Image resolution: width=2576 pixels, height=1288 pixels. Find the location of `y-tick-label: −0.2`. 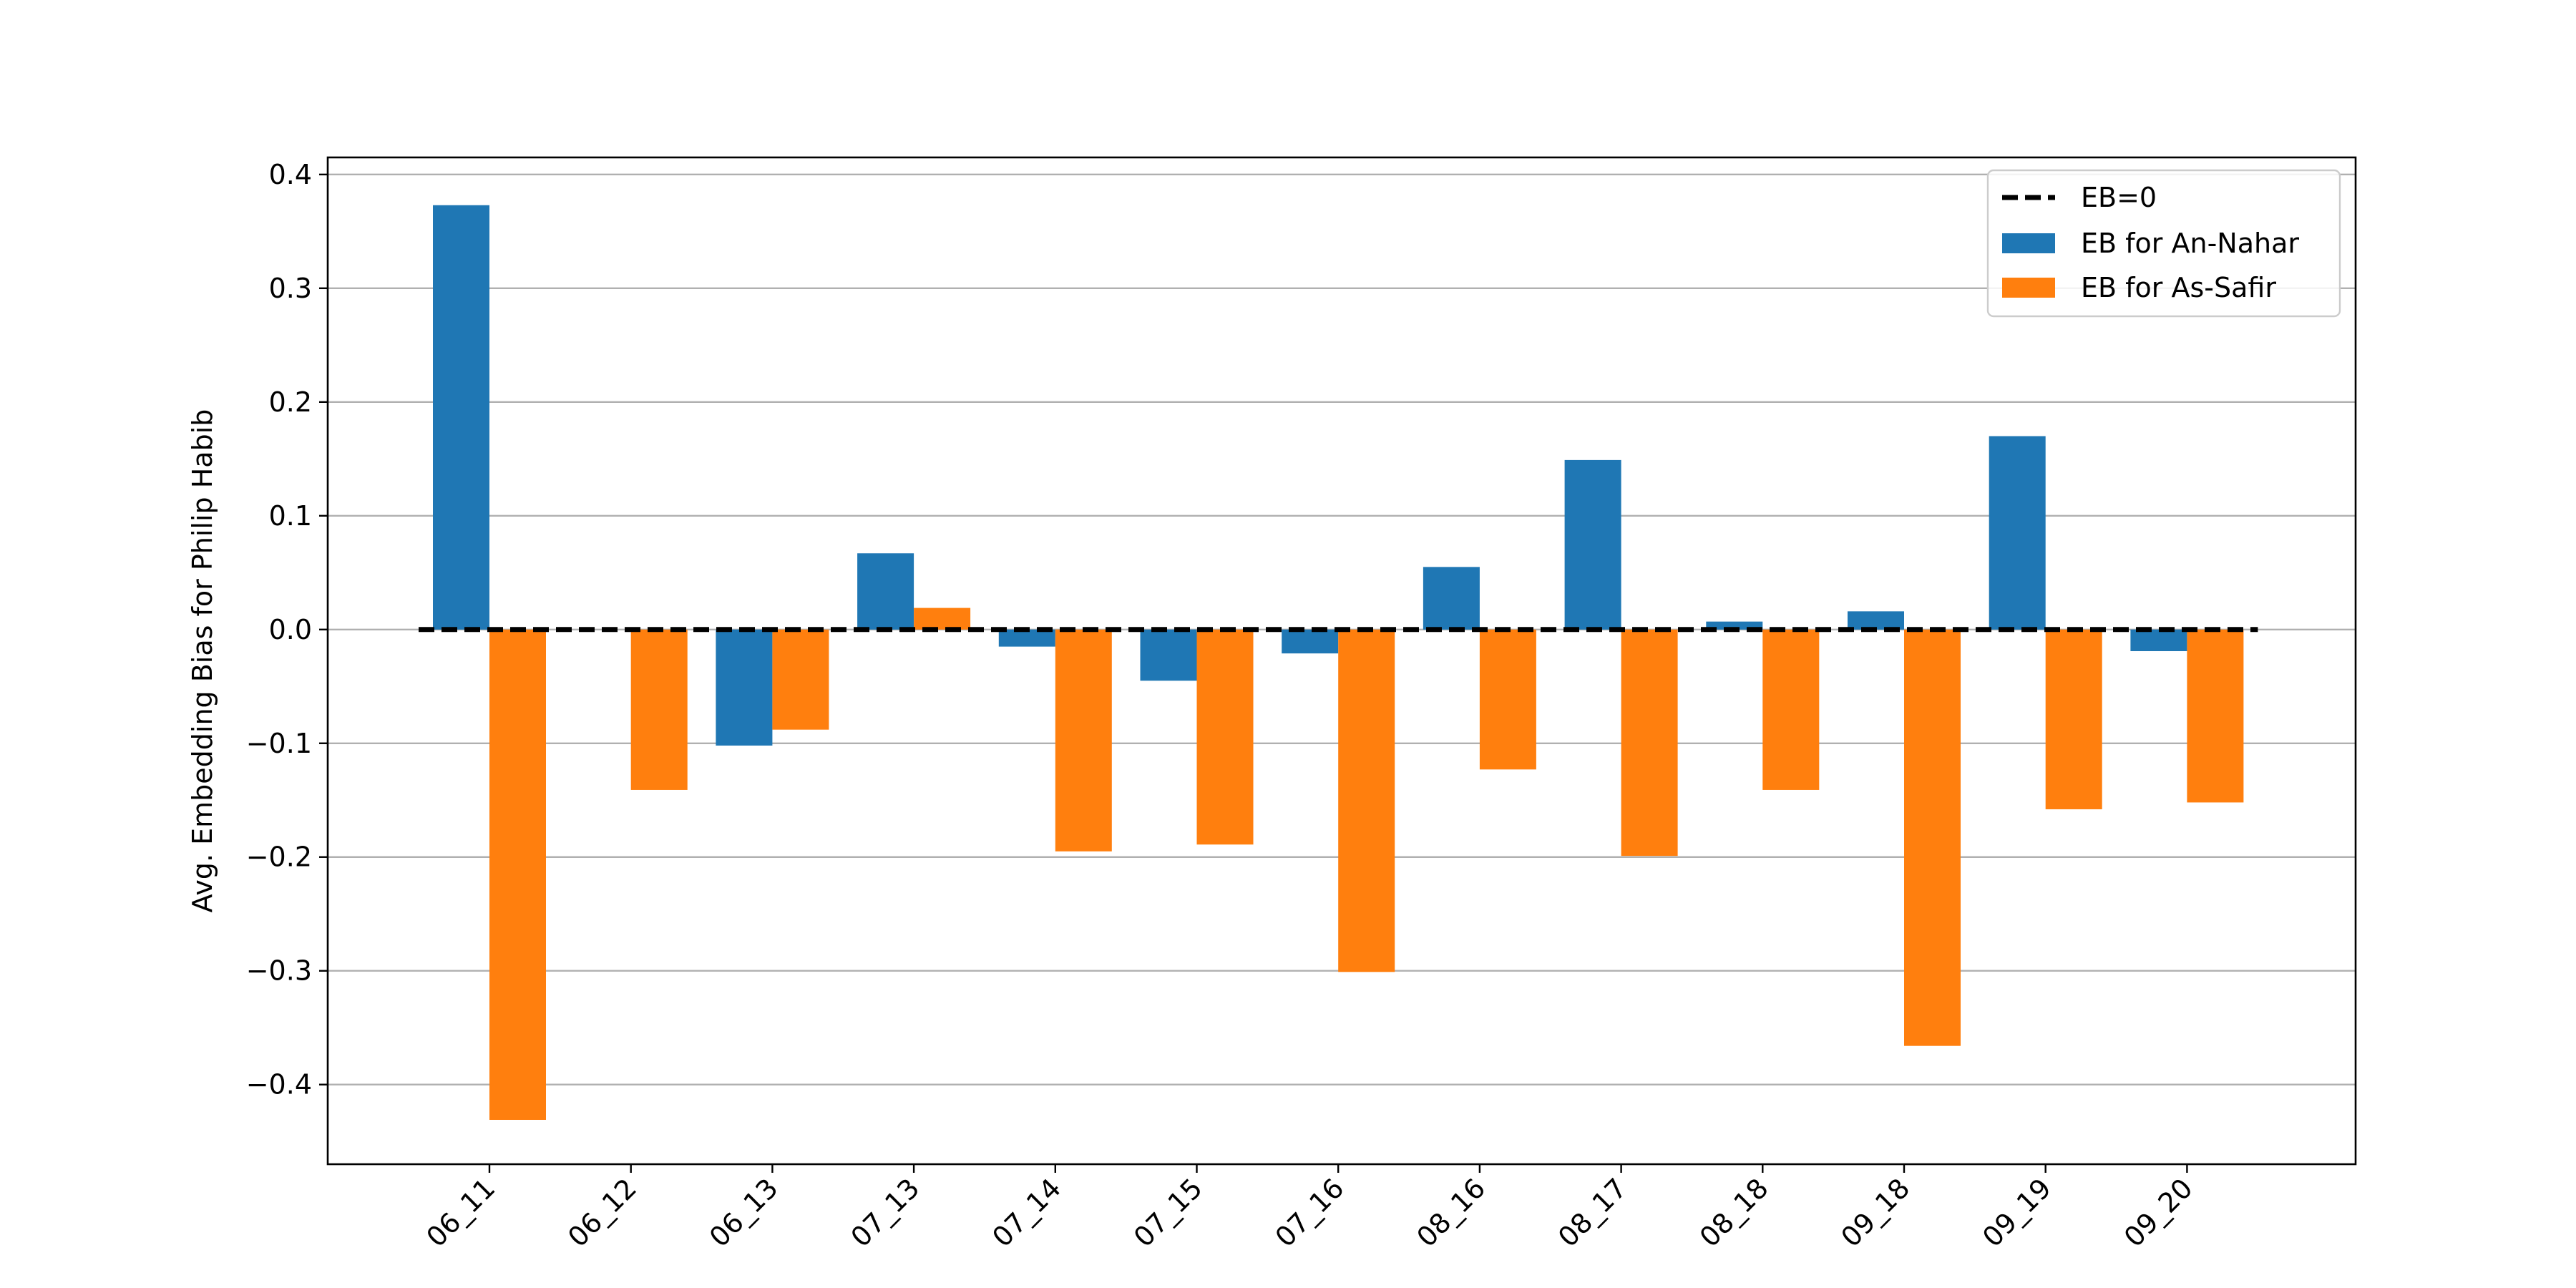

y-tick-label: −0.2 is located at coordinates (279, 857).